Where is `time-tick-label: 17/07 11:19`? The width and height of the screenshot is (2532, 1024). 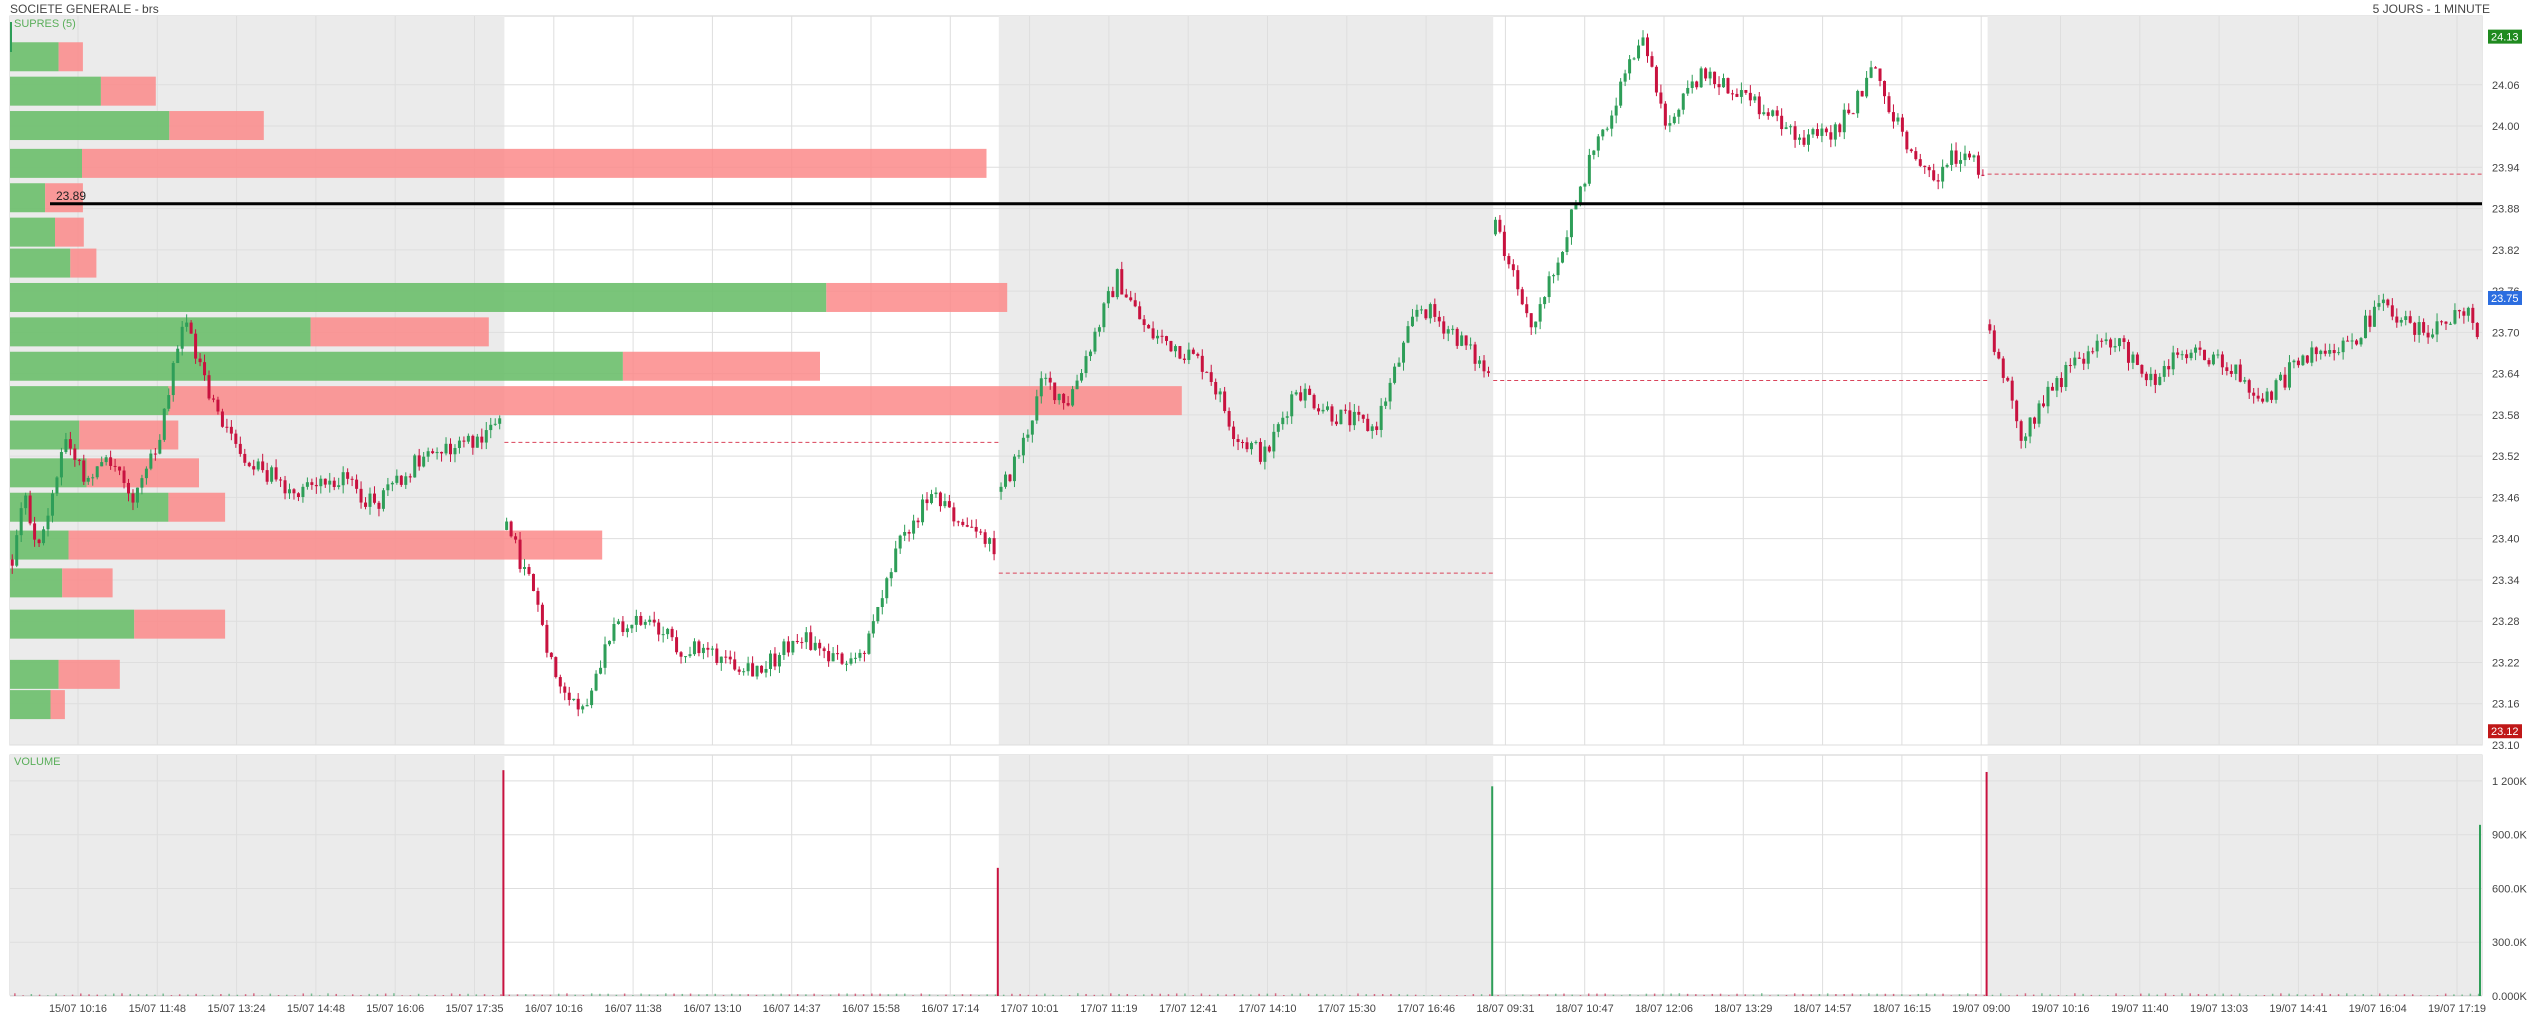
time-tick-label: 17/07 11:19 is located at coordinates (1108, 1009).